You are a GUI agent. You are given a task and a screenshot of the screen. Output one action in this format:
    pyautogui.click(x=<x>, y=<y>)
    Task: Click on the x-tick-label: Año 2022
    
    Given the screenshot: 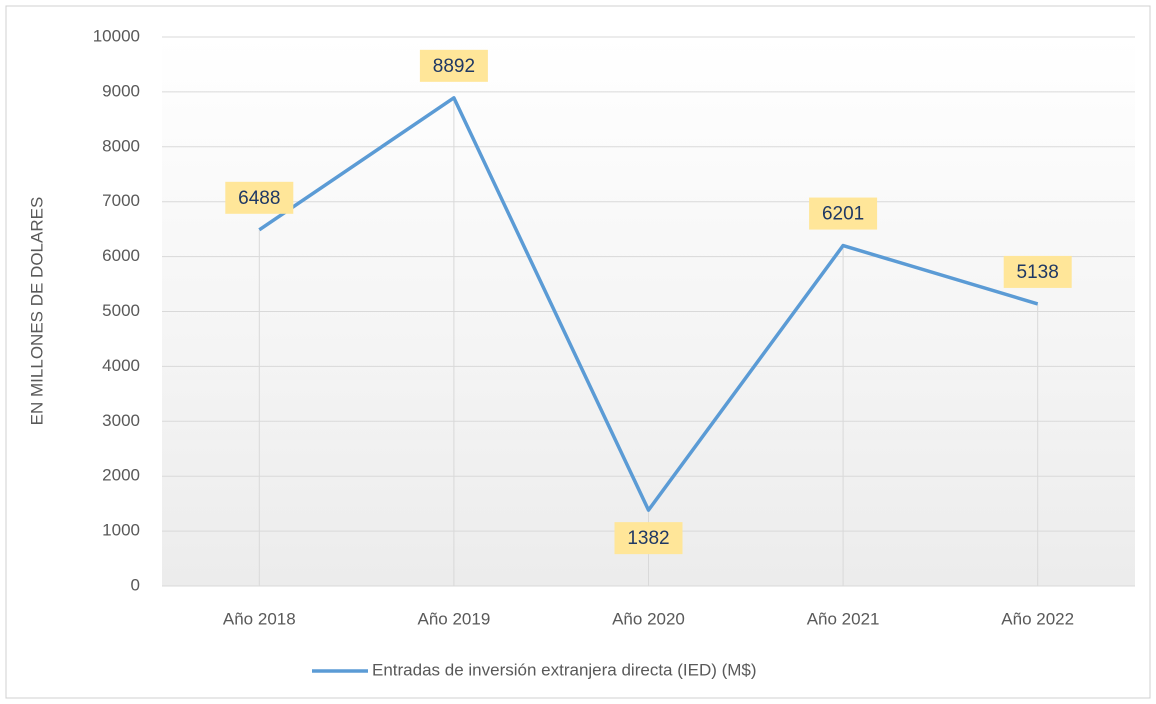 What is the action you would take?
    pyautogui.click(x=1037, y=618)
    